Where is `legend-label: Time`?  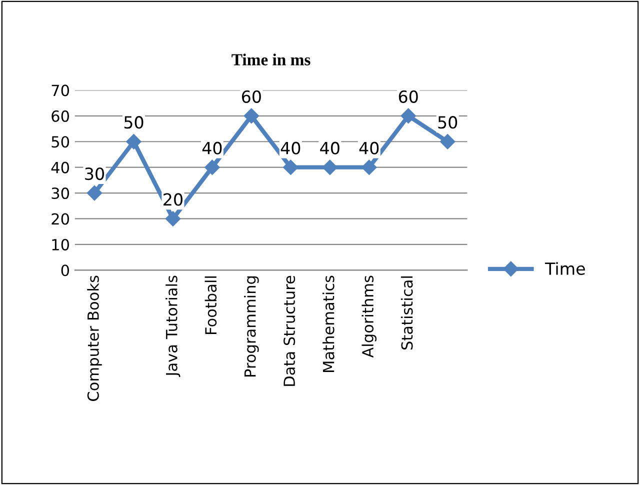 legend-label: Time is located at coordinates (564, 268).